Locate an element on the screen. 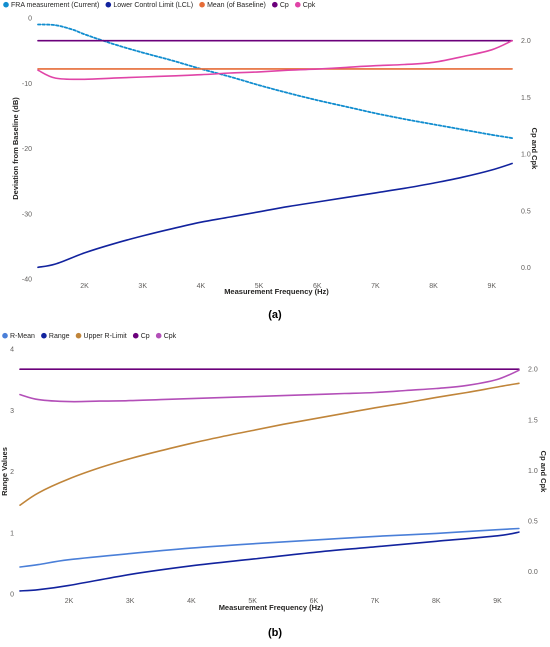 The image size is (550, 647). figure-caption: (a) is located at coordinates (275, 315).